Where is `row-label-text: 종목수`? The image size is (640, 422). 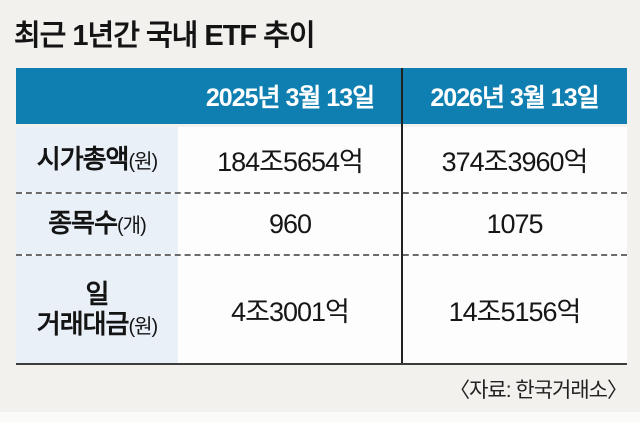 row-label-text: 종목수 is located at coordinates (83, 223).